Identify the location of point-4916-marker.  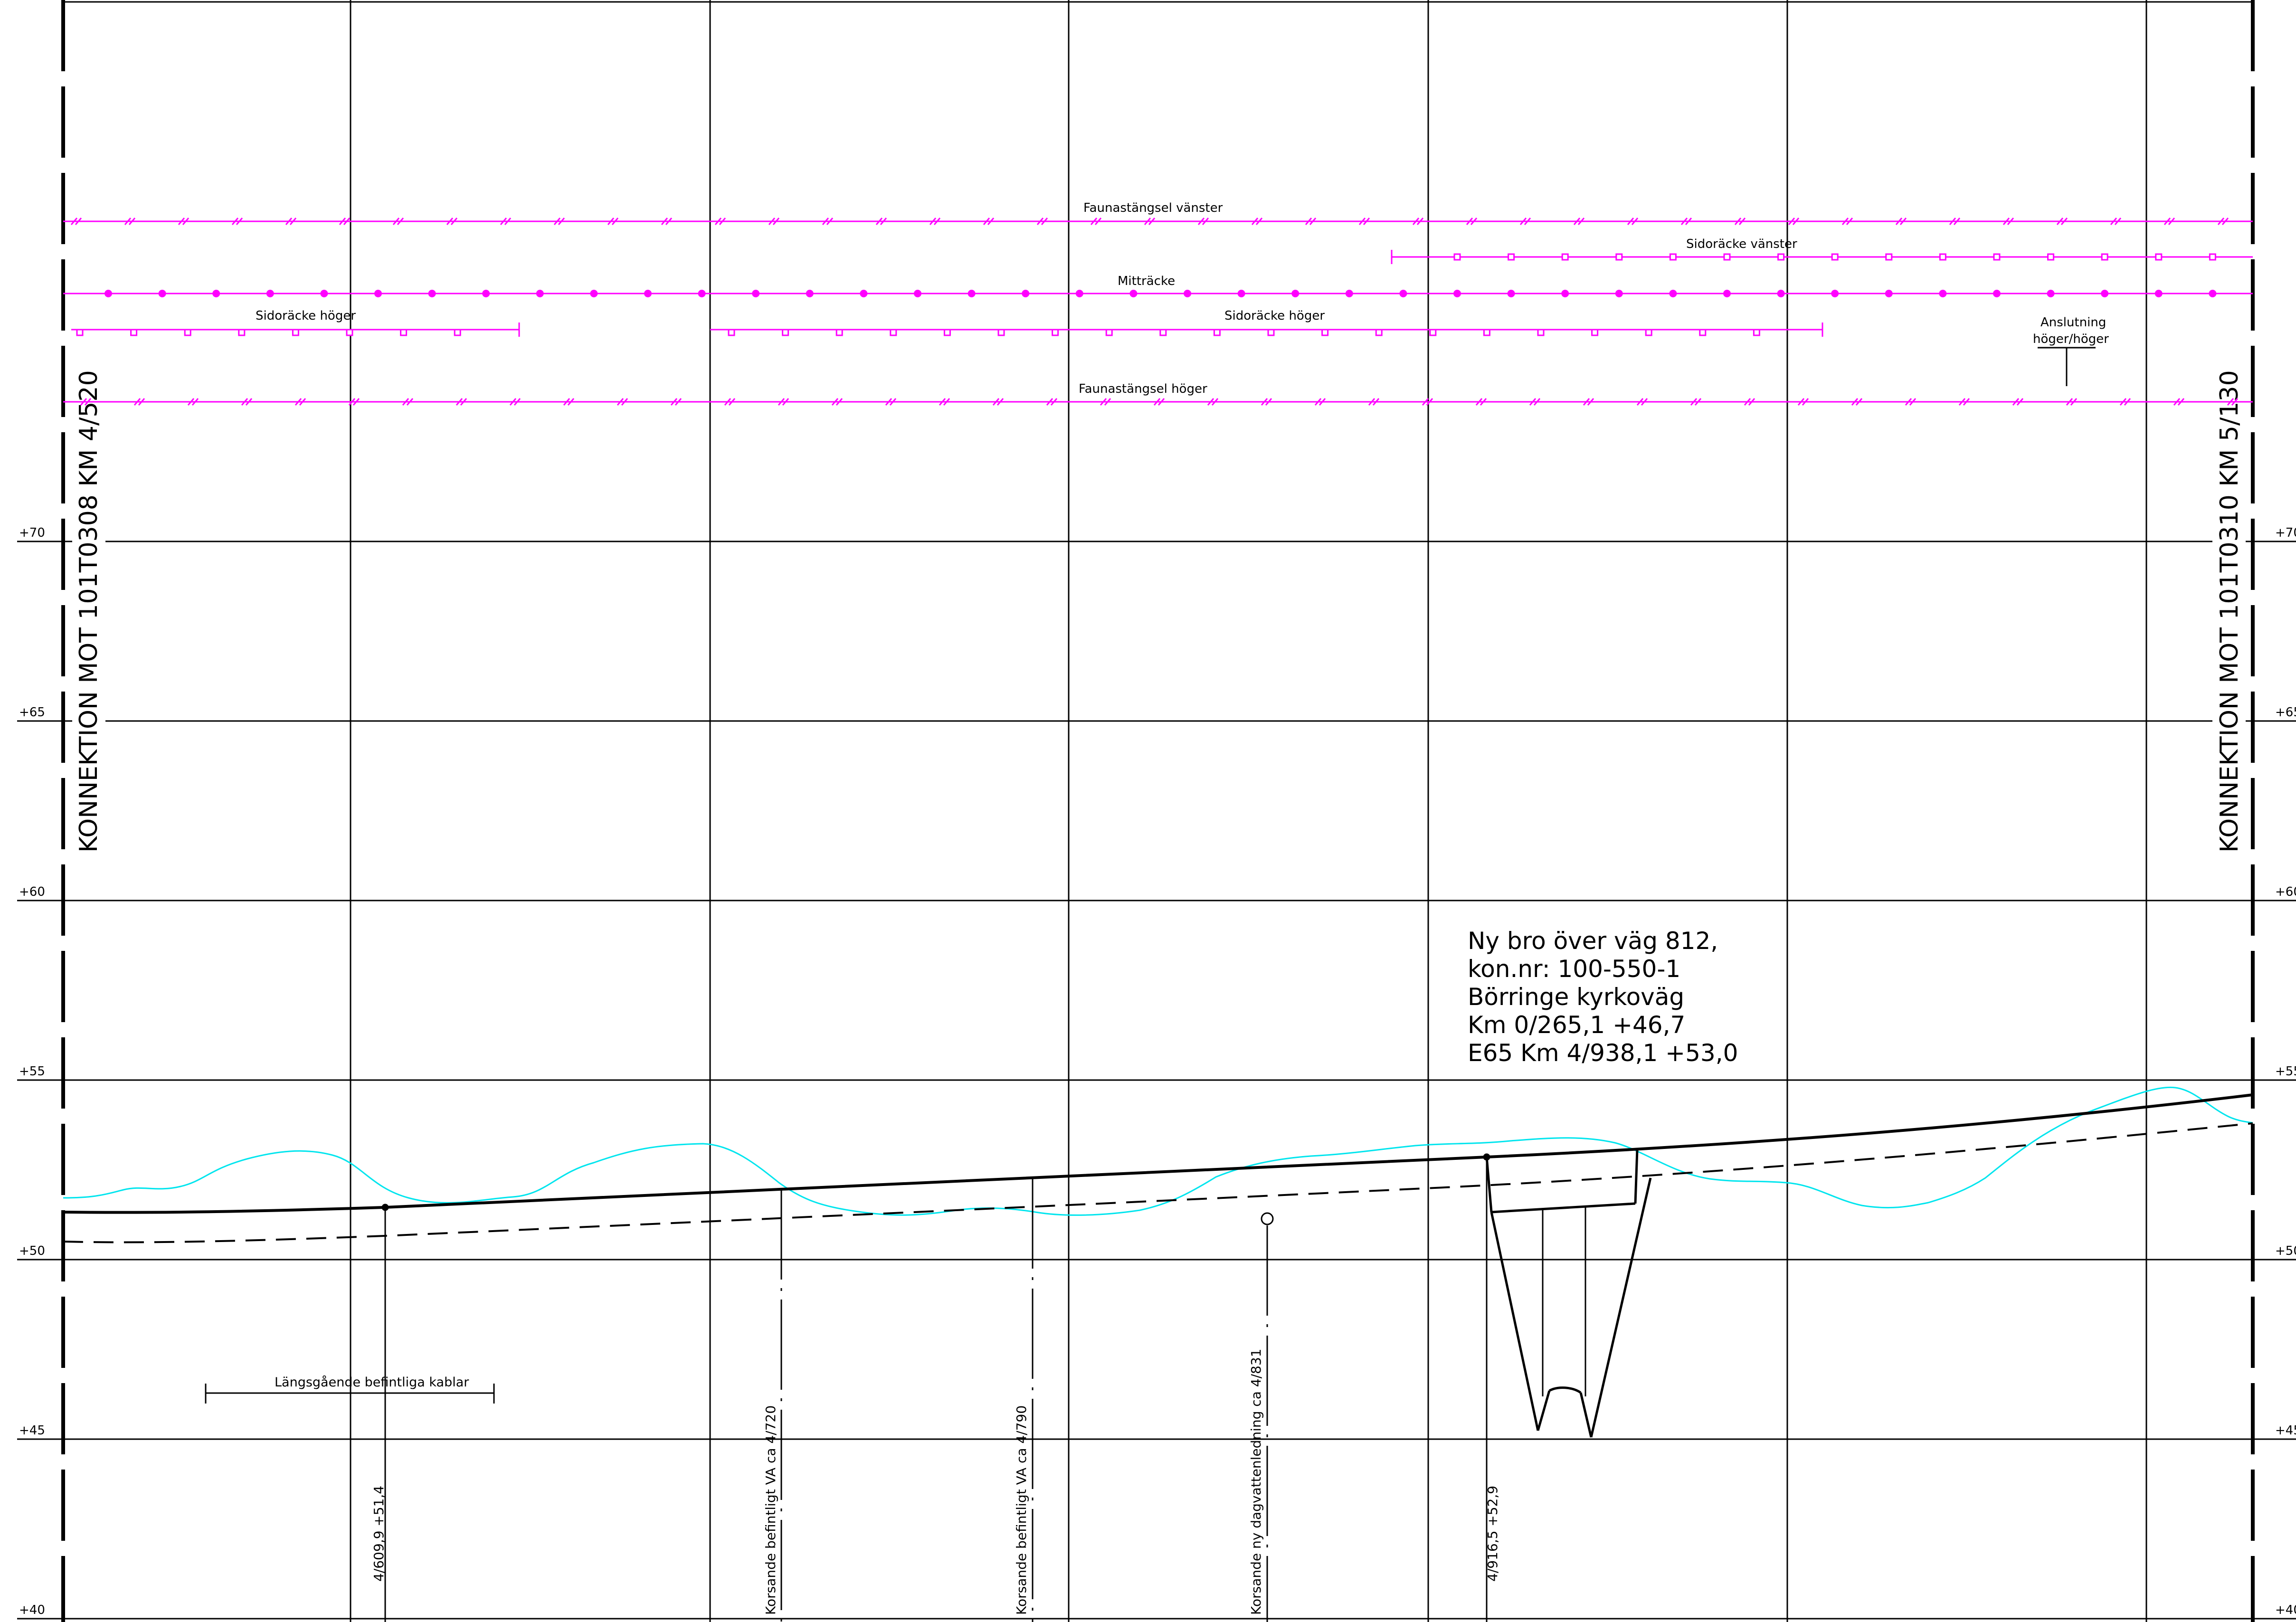
(1486, 1157).